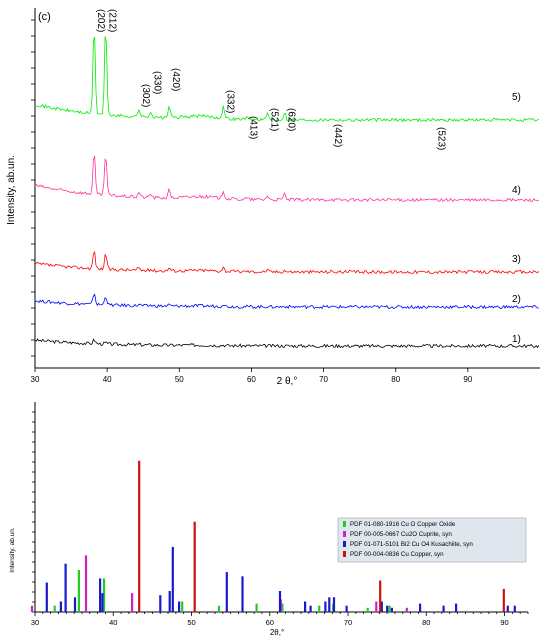  I want to click on series-label-2: 2), so click(516, 299).